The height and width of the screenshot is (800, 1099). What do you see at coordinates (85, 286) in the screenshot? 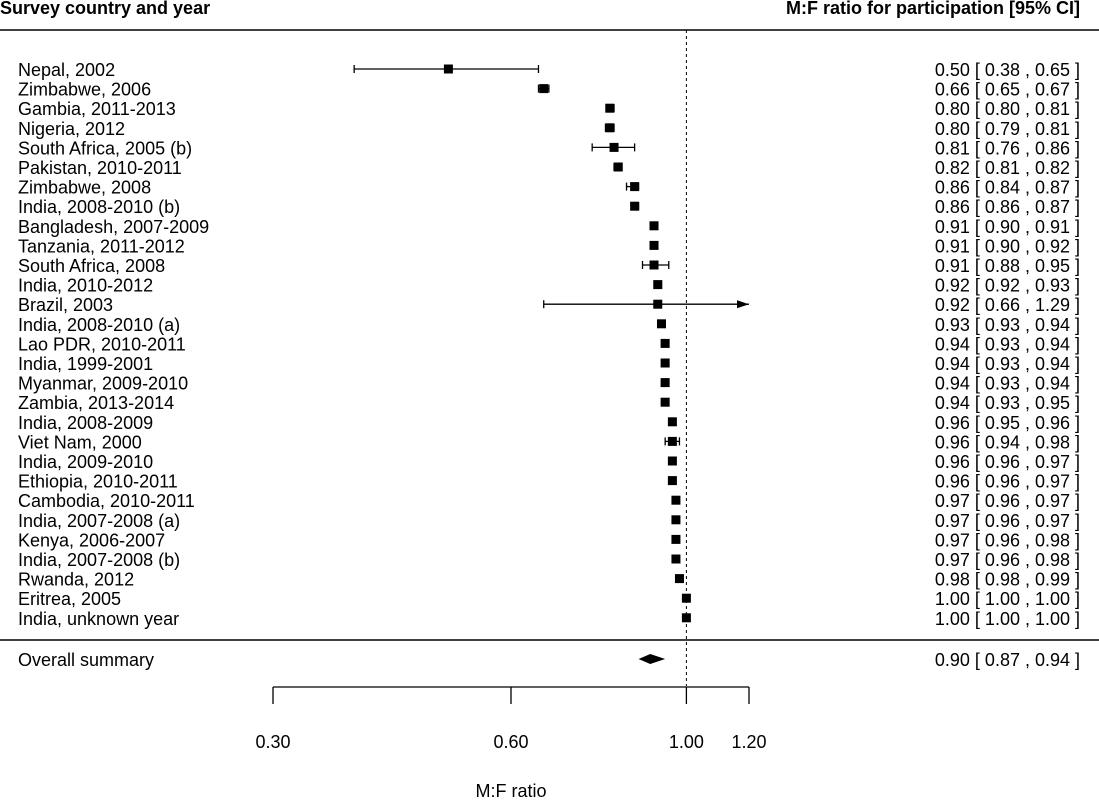
I see `study-label: India, 2010-2012` at bounding box center [85, 286].